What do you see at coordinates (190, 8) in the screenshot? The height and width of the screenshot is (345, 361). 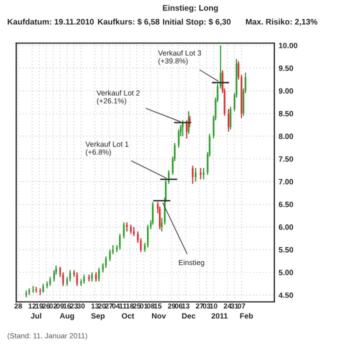 I see `text: Einstieg: Long` at bounding box center [190, 8].